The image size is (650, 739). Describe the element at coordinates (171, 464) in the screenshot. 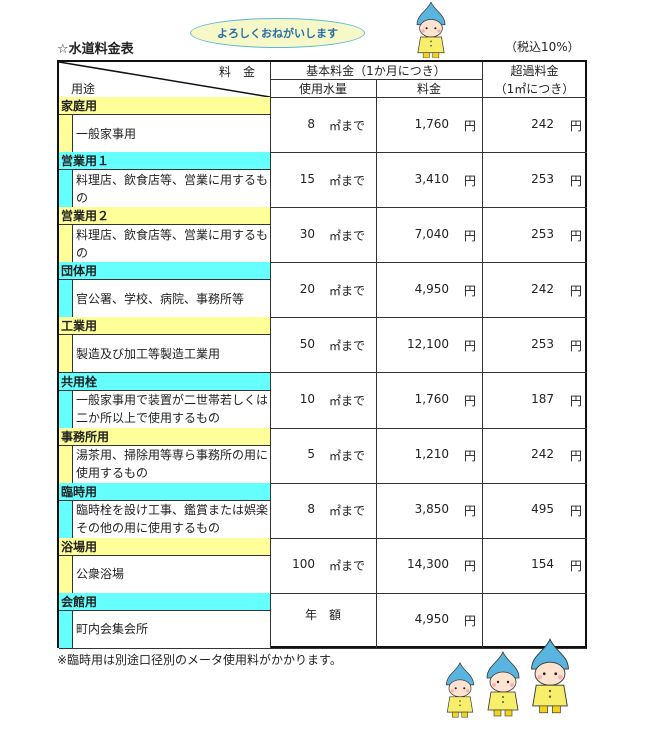

I see `category-description: 湯茶用、掃除用等専ら事務所の用に使用するもの` at that location.